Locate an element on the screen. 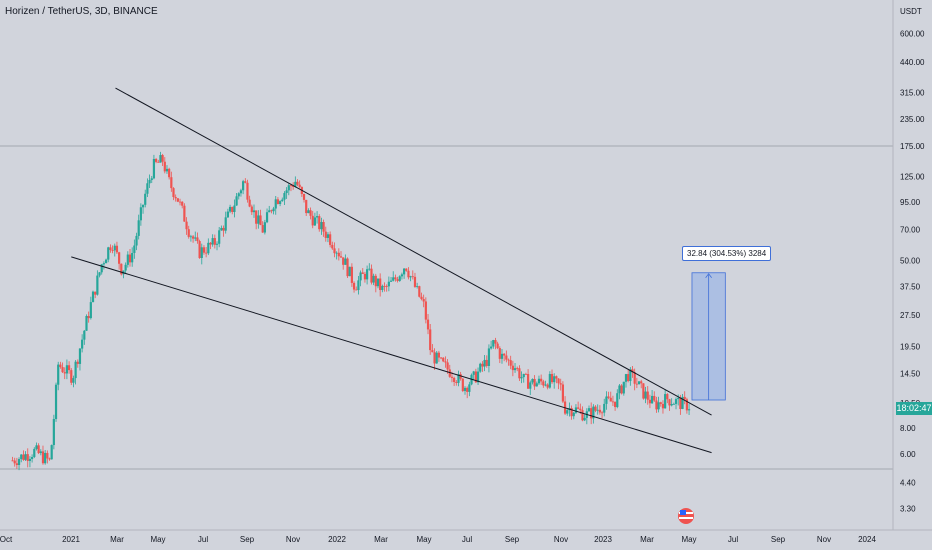 The width and height of the screenshot is (932, 550). price-tick-label: 19.50 is located at coordinates (910, 346).